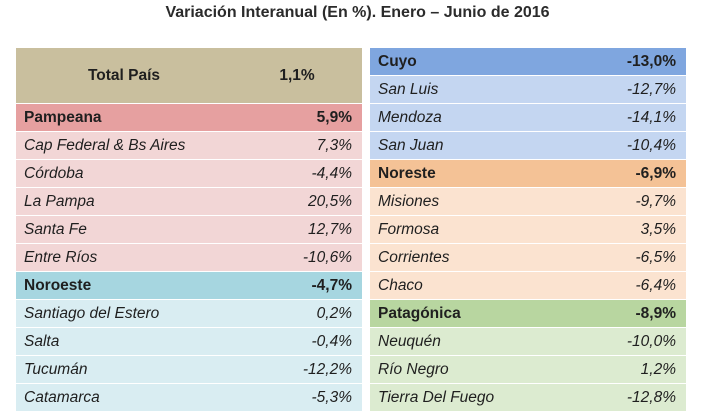 The image size is (715, 412). What do you see at coordinates (189, 174) in the screenshot?
I see `table-row: Córdoba -4,4%` at bounding box center [189, 174].